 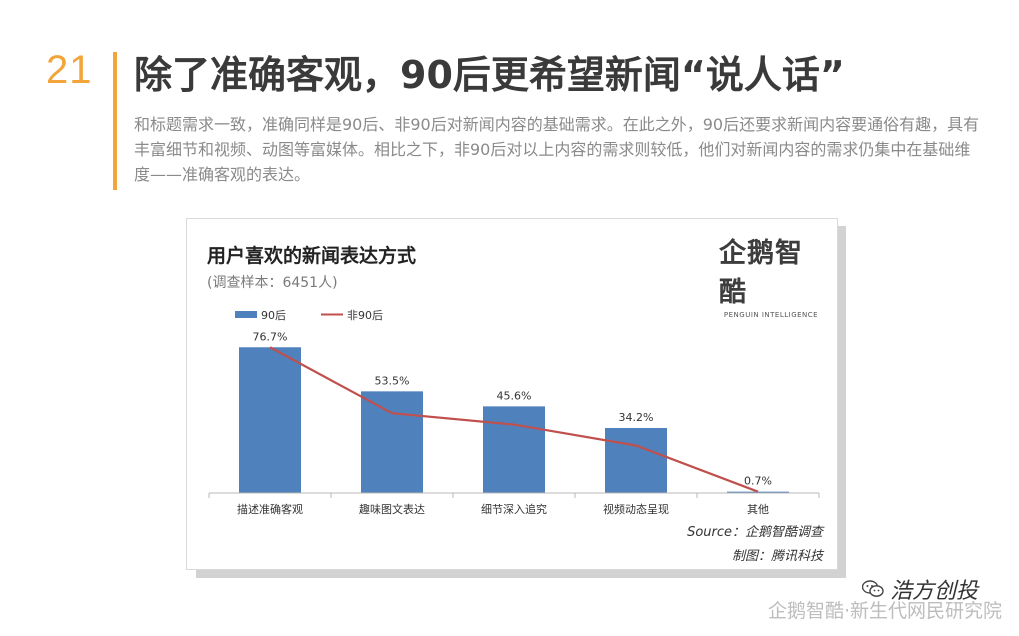 I want to click on legend-label-non90s: 非90后, so click(x=365, y=315).